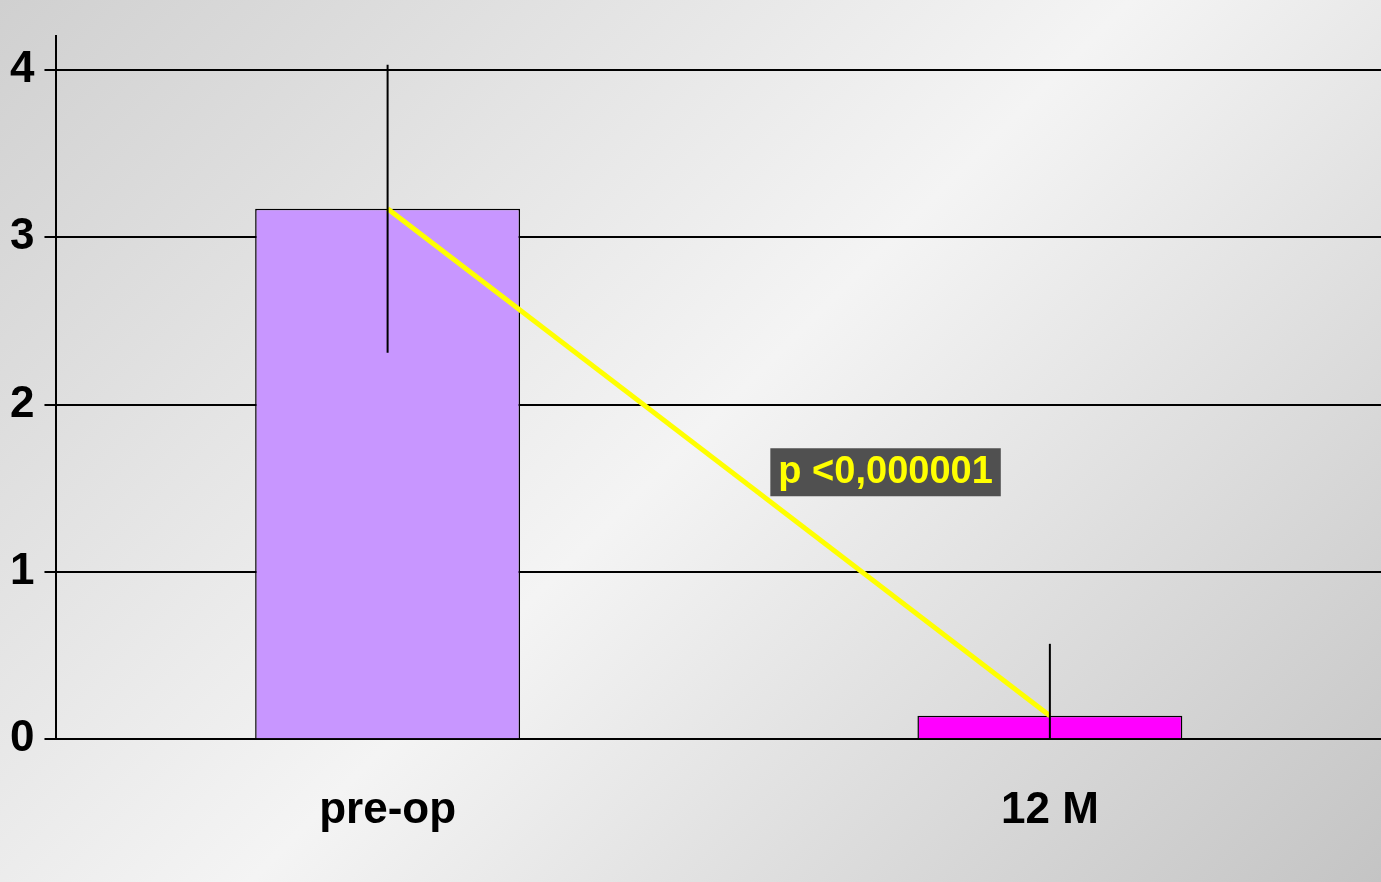 This screenshot has height=882, width=1381. I want to click on annotation: p <0,000001, so click(885, 469).